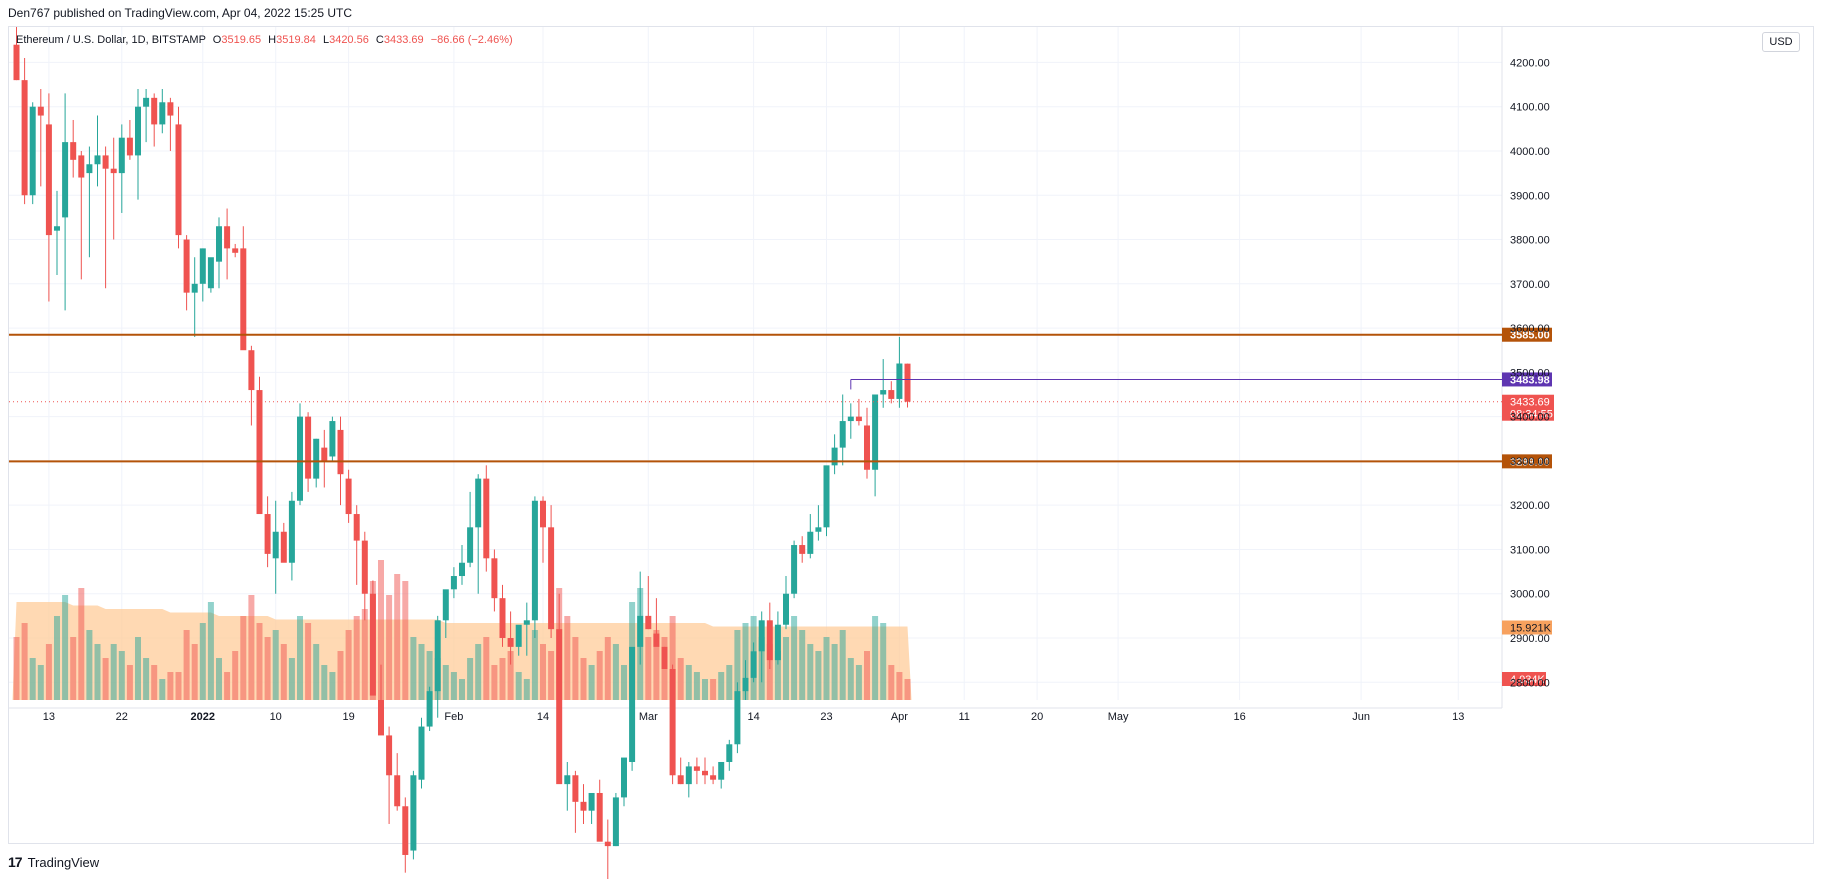 The image size is (1823, 879). Describe the element at coordinates (217, 40) in the screenshot. I see `open-label: O` at that location.